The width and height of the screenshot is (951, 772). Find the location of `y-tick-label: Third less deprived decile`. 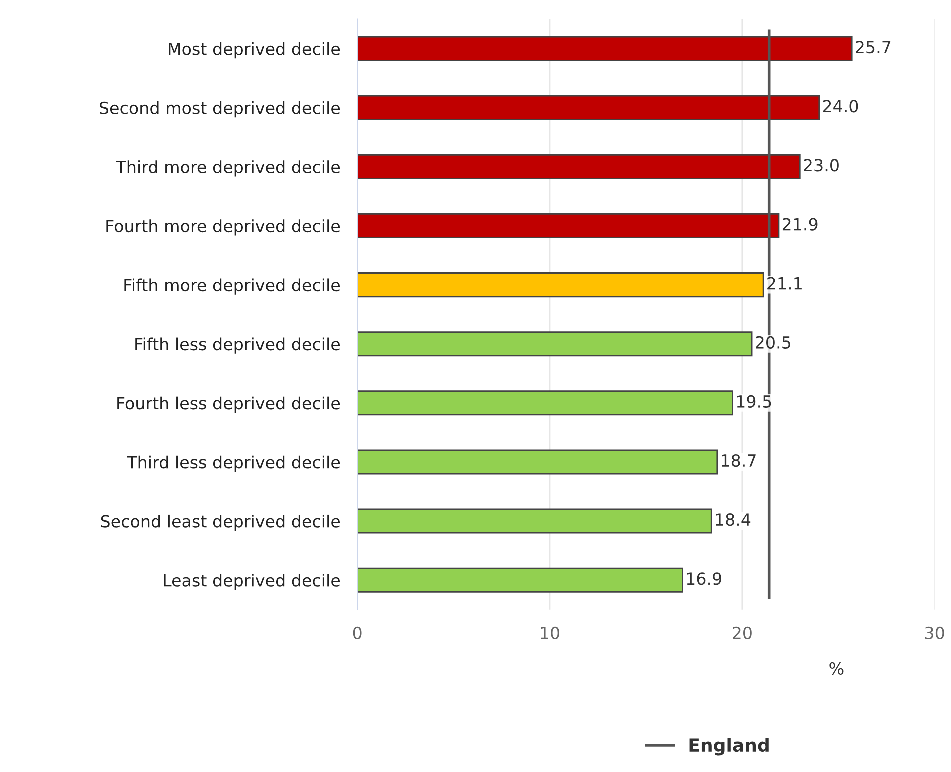

y-tick-label: Third less deprived decile is located at coordinates (233, 464).